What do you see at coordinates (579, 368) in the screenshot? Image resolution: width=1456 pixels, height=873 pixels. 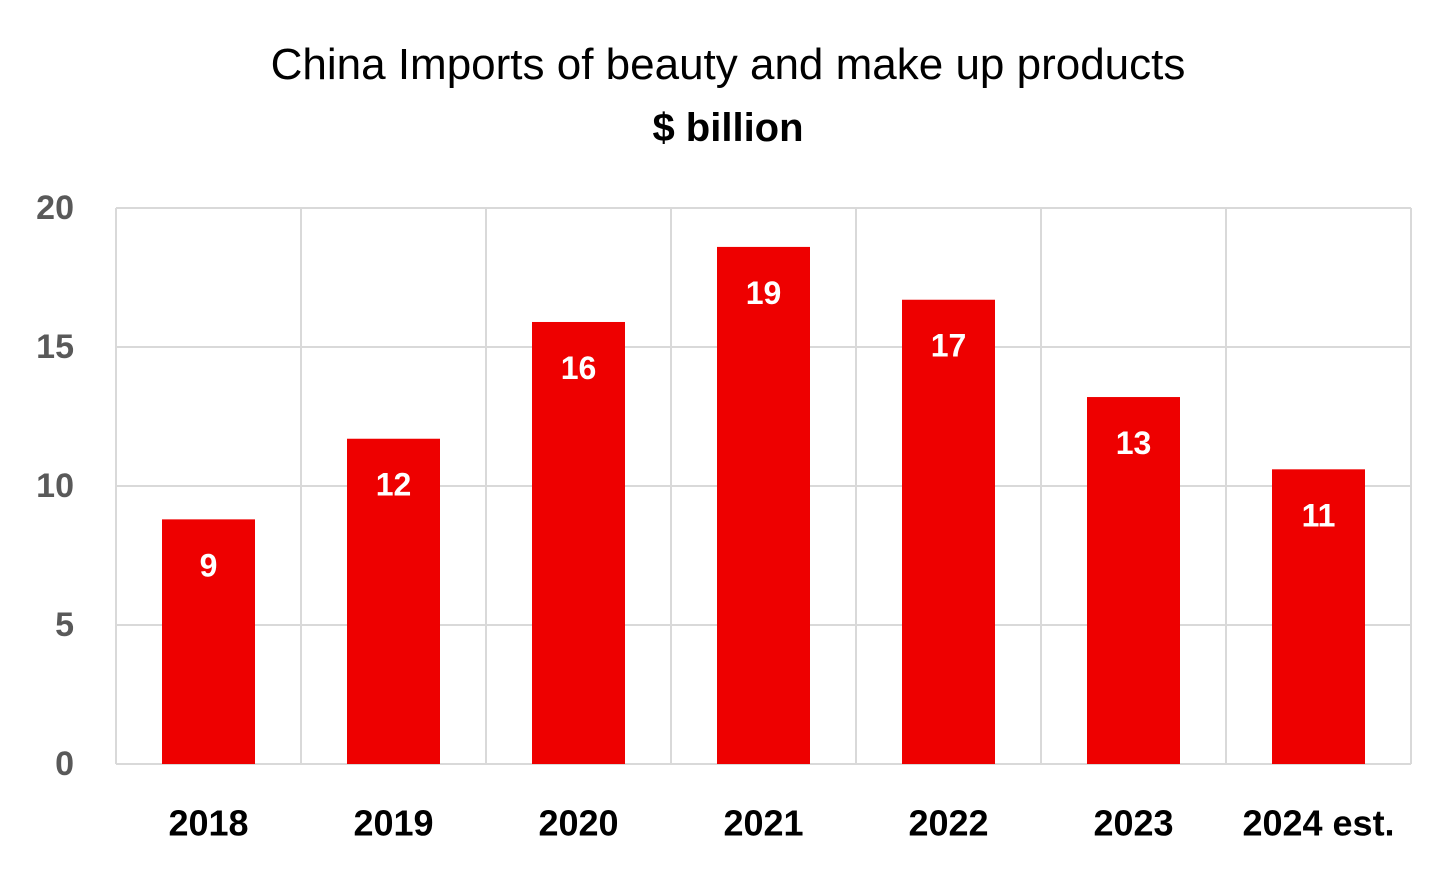 I see `data-label: 16` at bounding box center [579, 368].